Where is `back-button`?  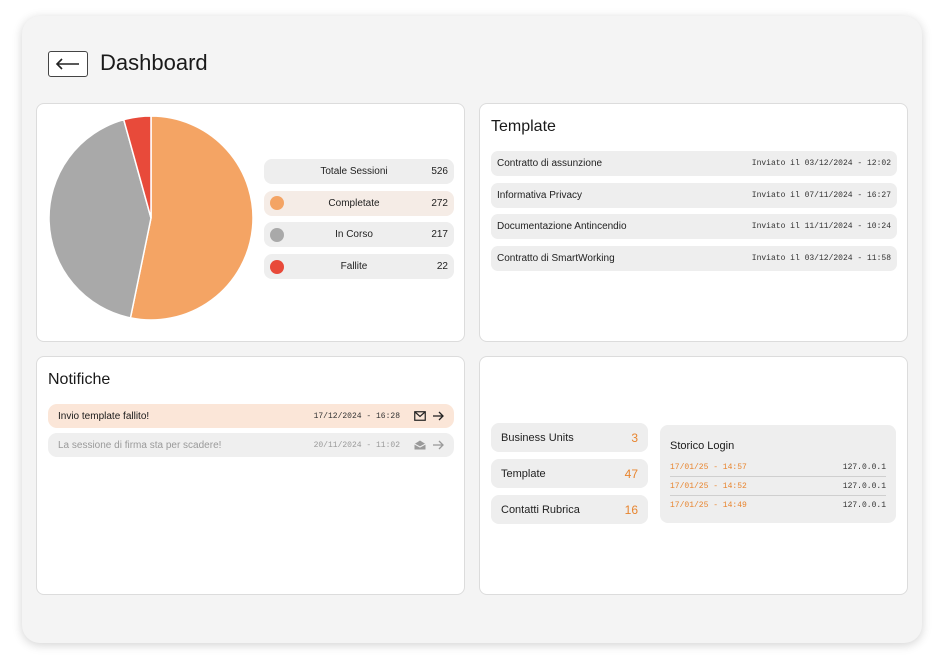
back-button is located at coordinates (68, 64).